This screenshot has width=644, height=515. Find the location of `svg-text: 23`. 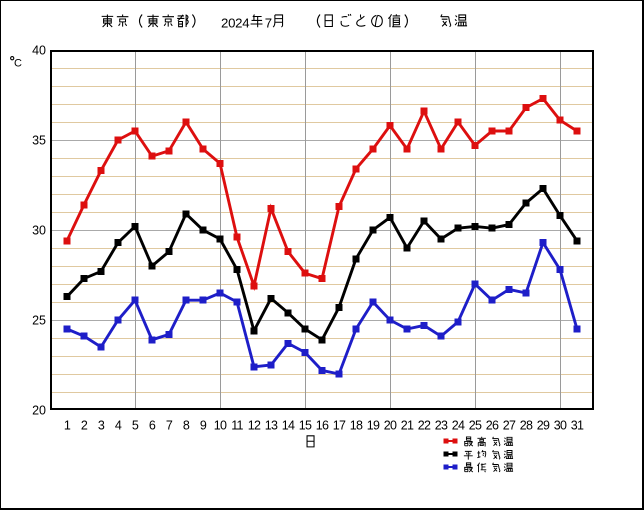

svg-text: 23 is located at coordinates (441, 426).